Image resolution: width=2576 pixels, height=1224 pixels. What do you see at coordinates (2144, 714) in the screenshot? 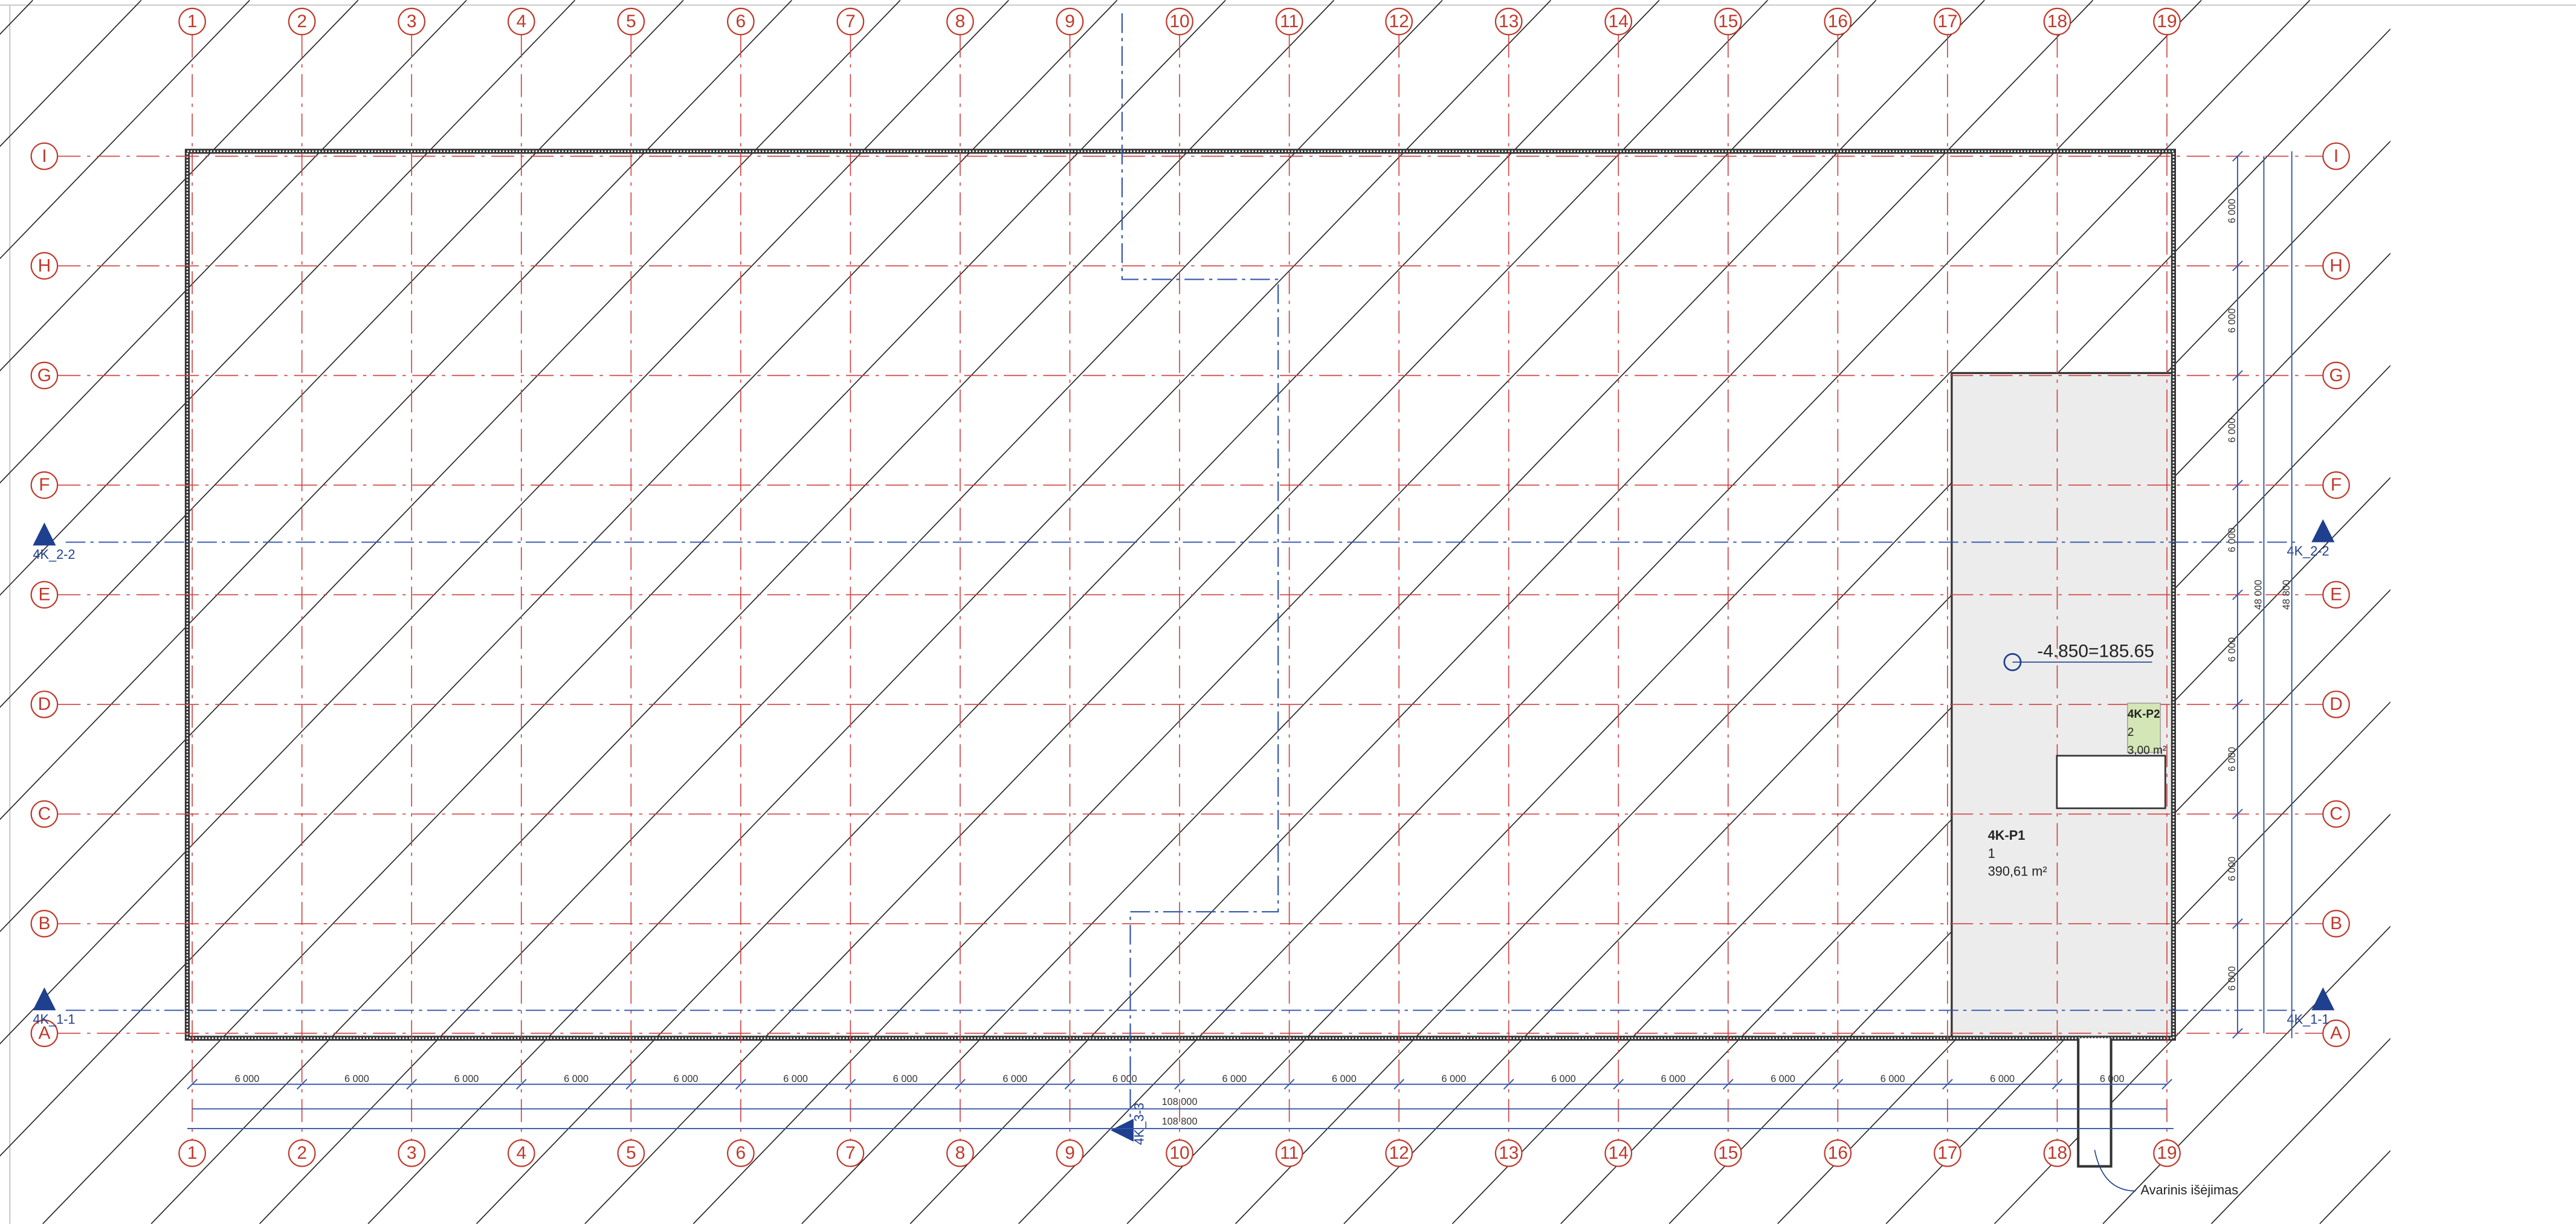
I see `room-code: 4K-P2` at bounding box center [2144, 714].